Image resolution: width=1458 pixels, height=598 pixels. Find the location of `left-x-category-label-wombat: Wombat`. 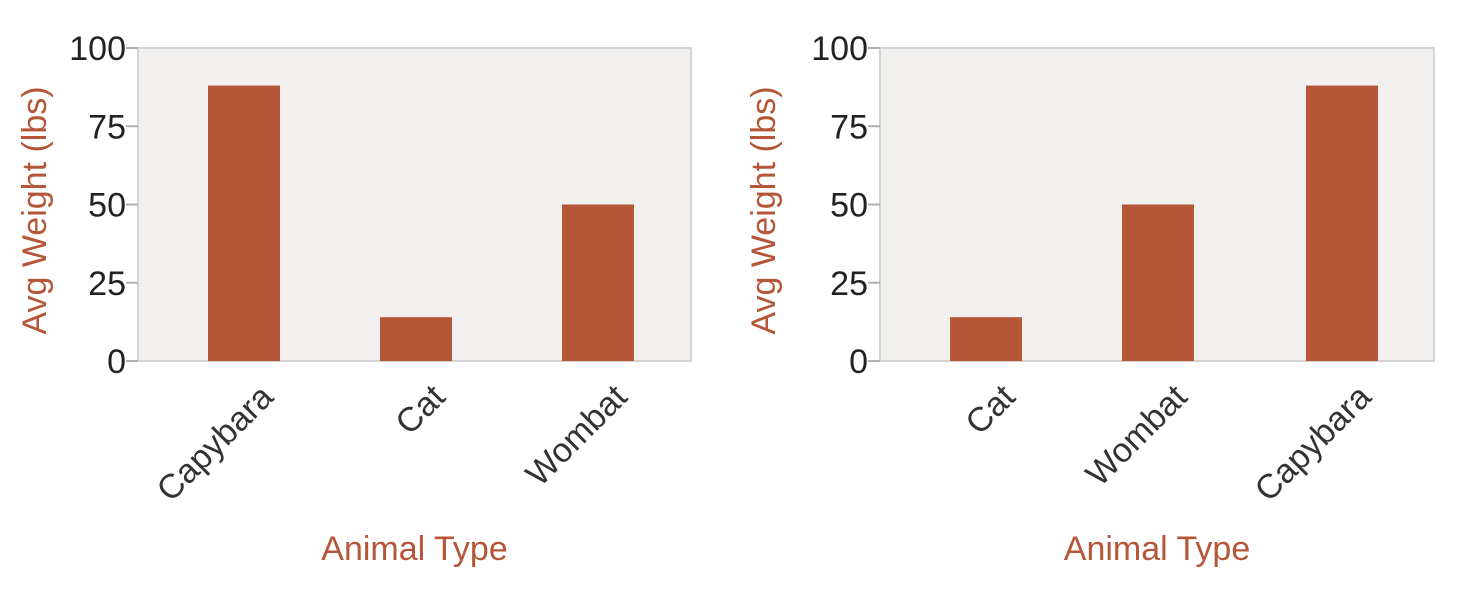

left-x-category-label-wombat: Wombat is located at coordinates (577, 435).